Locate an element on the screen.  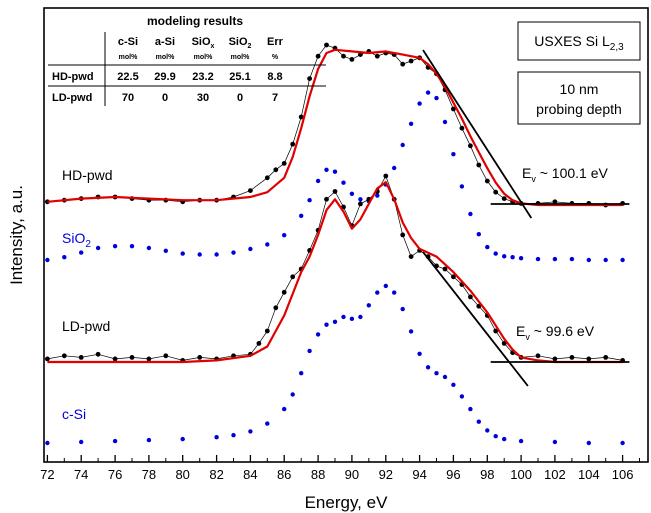
x-axis-label: Energy, eV is located at coordinates (347, 502).